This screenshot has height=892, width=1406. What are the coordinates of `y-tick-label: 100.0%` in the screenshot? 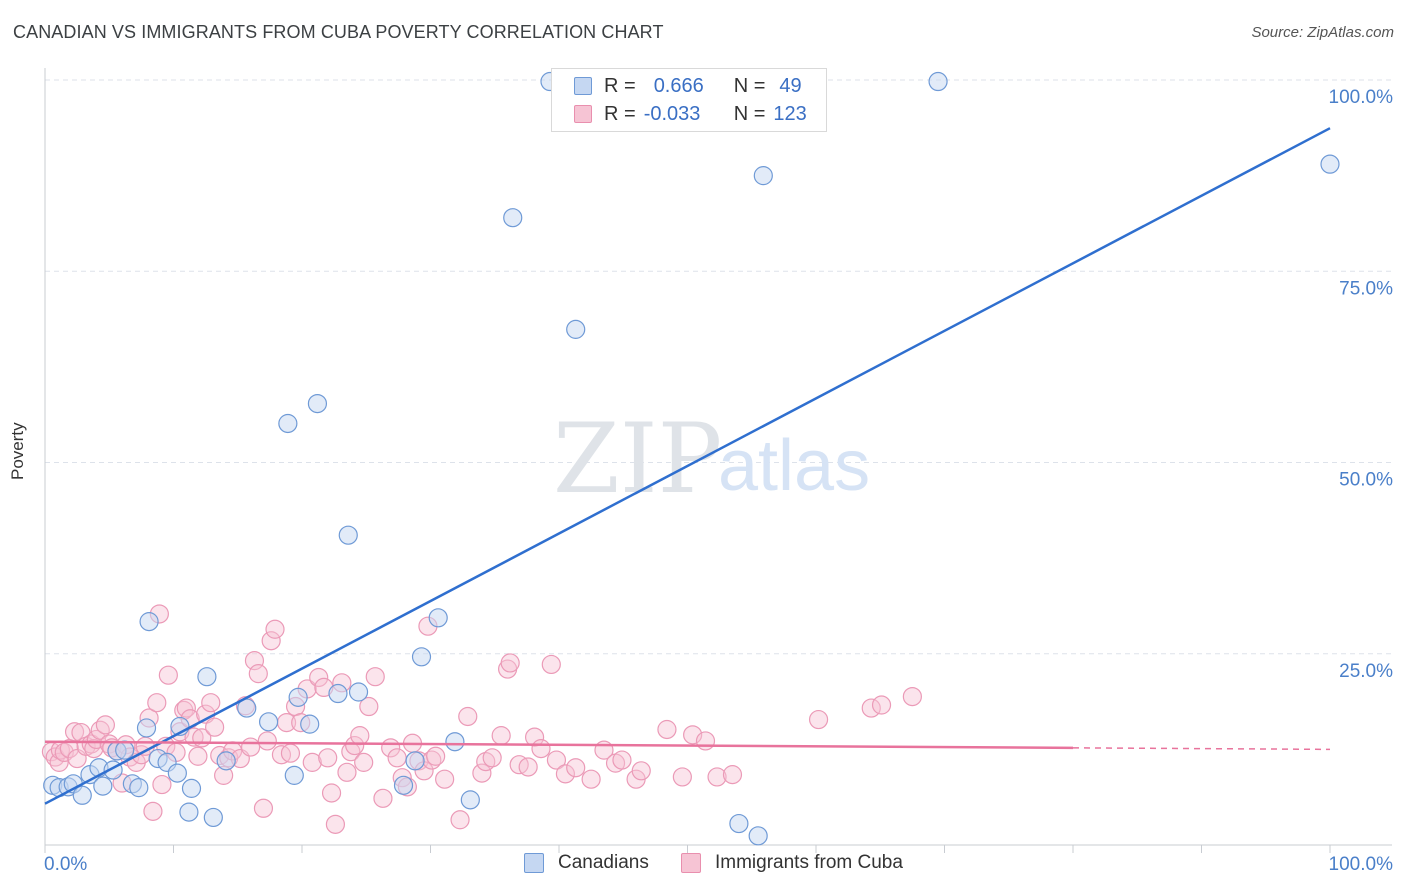 It's located at (1361, 97).